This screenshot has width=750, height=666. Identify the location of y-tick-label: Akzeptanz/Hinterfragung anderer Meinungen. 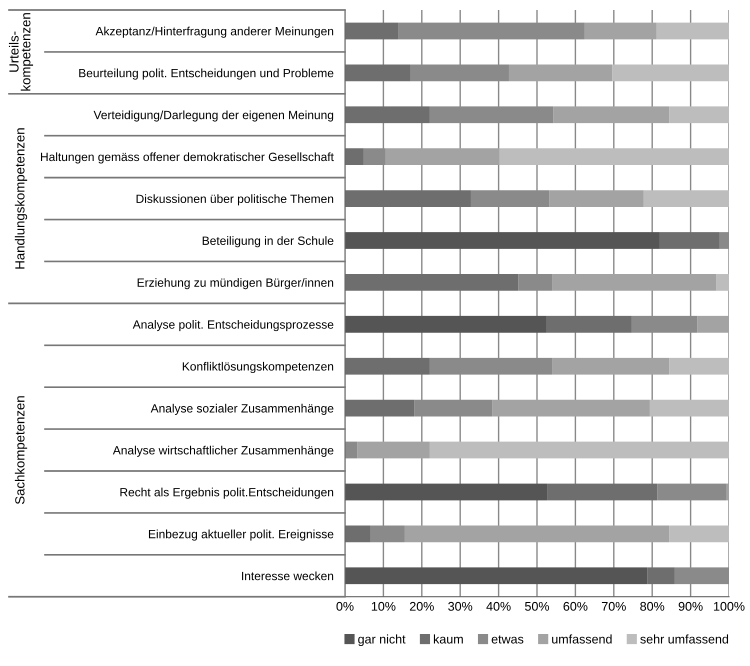
(215, 32).